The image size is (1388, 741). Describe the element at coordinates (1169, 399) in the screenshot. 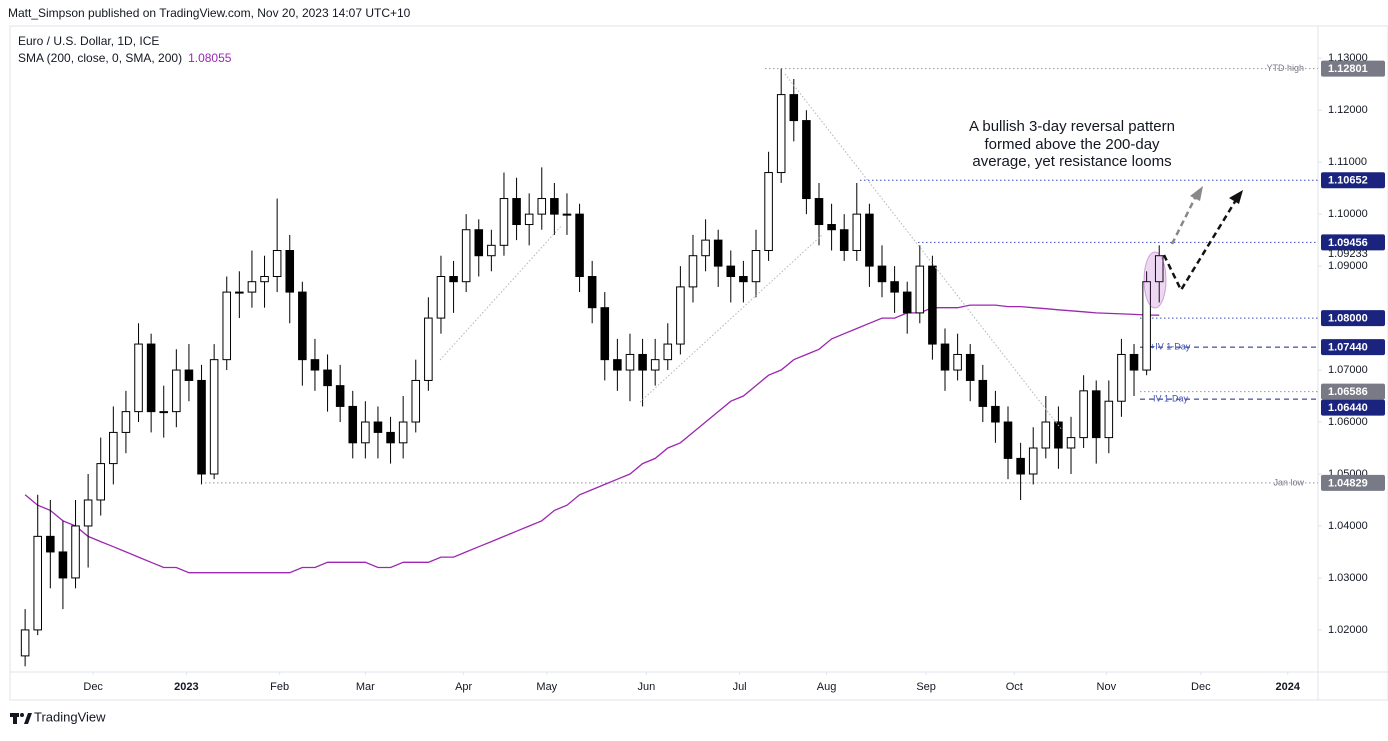

I see `level-text: -IV 1-Day` at that location.